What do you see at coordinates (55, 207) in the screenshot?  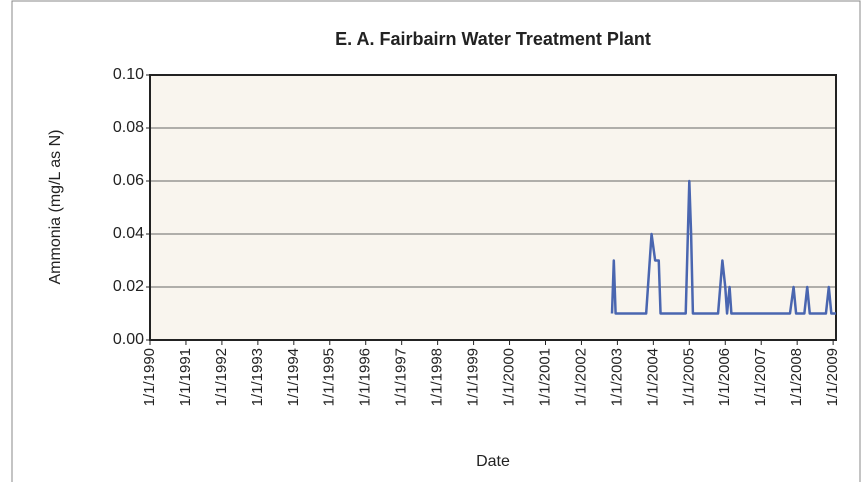 I see `y-axis-label: Ammonia (mg/L as N)` at bounding box center [55, 207].